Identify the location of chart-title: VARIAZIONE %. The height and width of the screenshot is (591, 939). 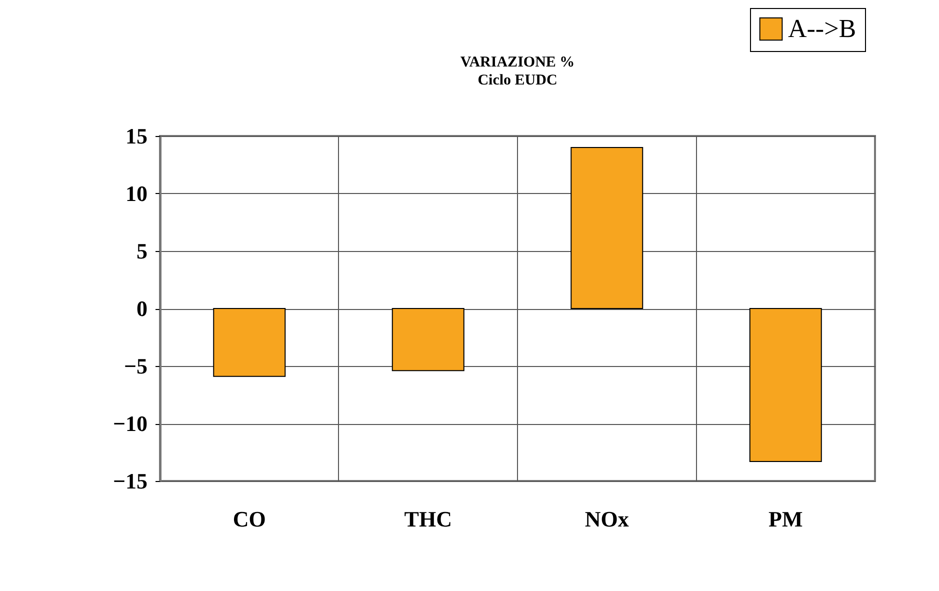
(517, 62).